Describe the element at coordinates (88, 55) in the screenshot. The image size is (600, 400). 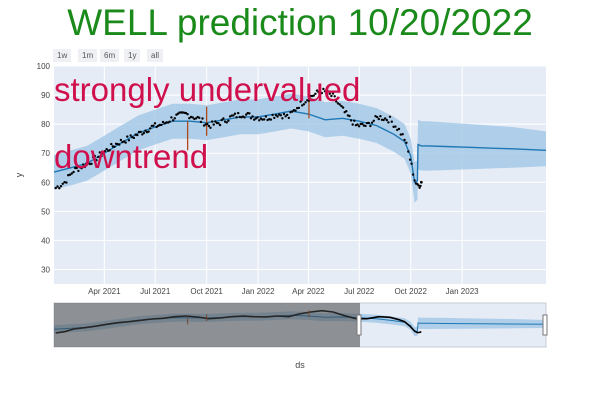
I see `range-1m-button: 1m` at that location.